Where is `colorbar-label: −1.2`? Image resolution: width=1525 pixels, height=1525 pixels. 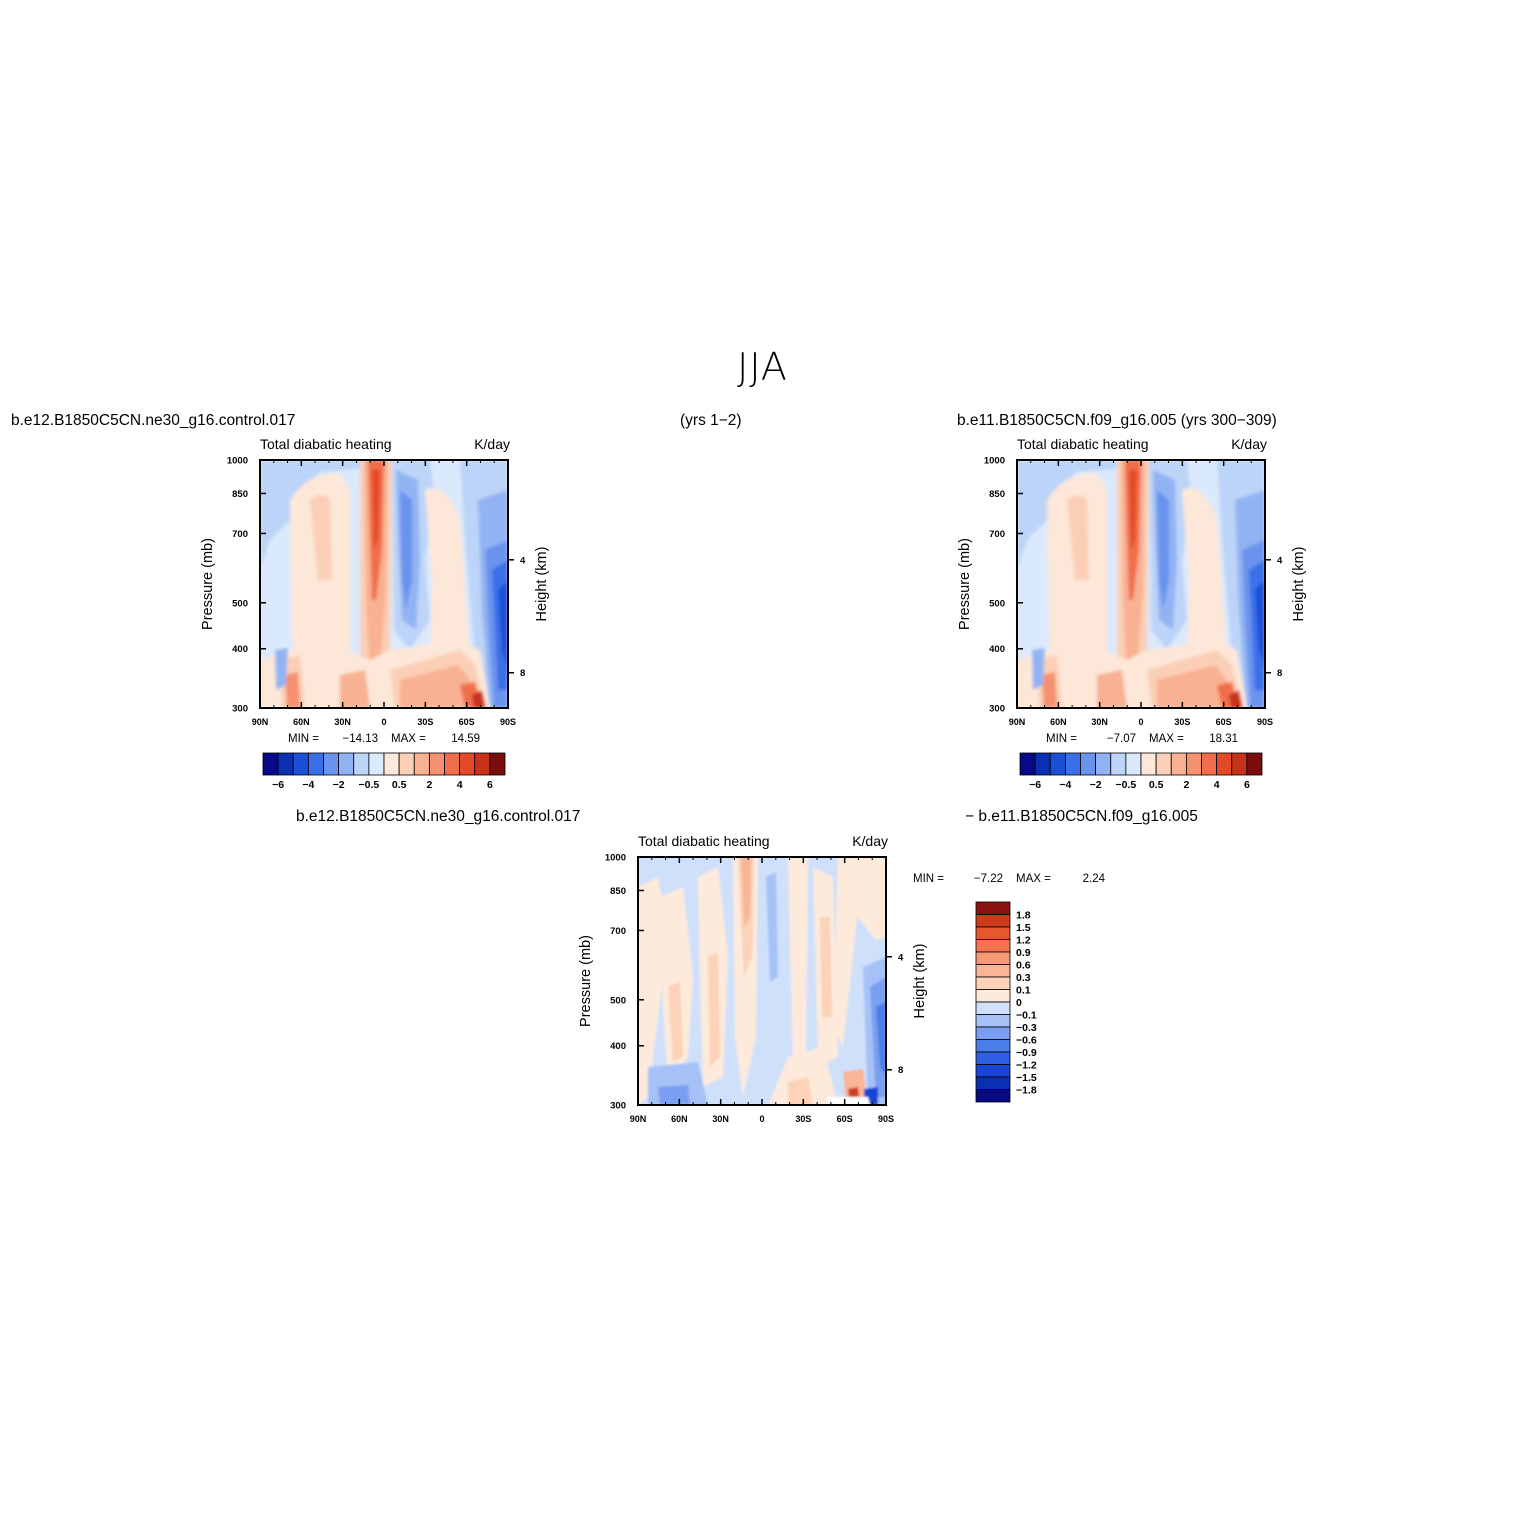 colorbar-label: −1.2 is located at coordinates (1026, 1066).